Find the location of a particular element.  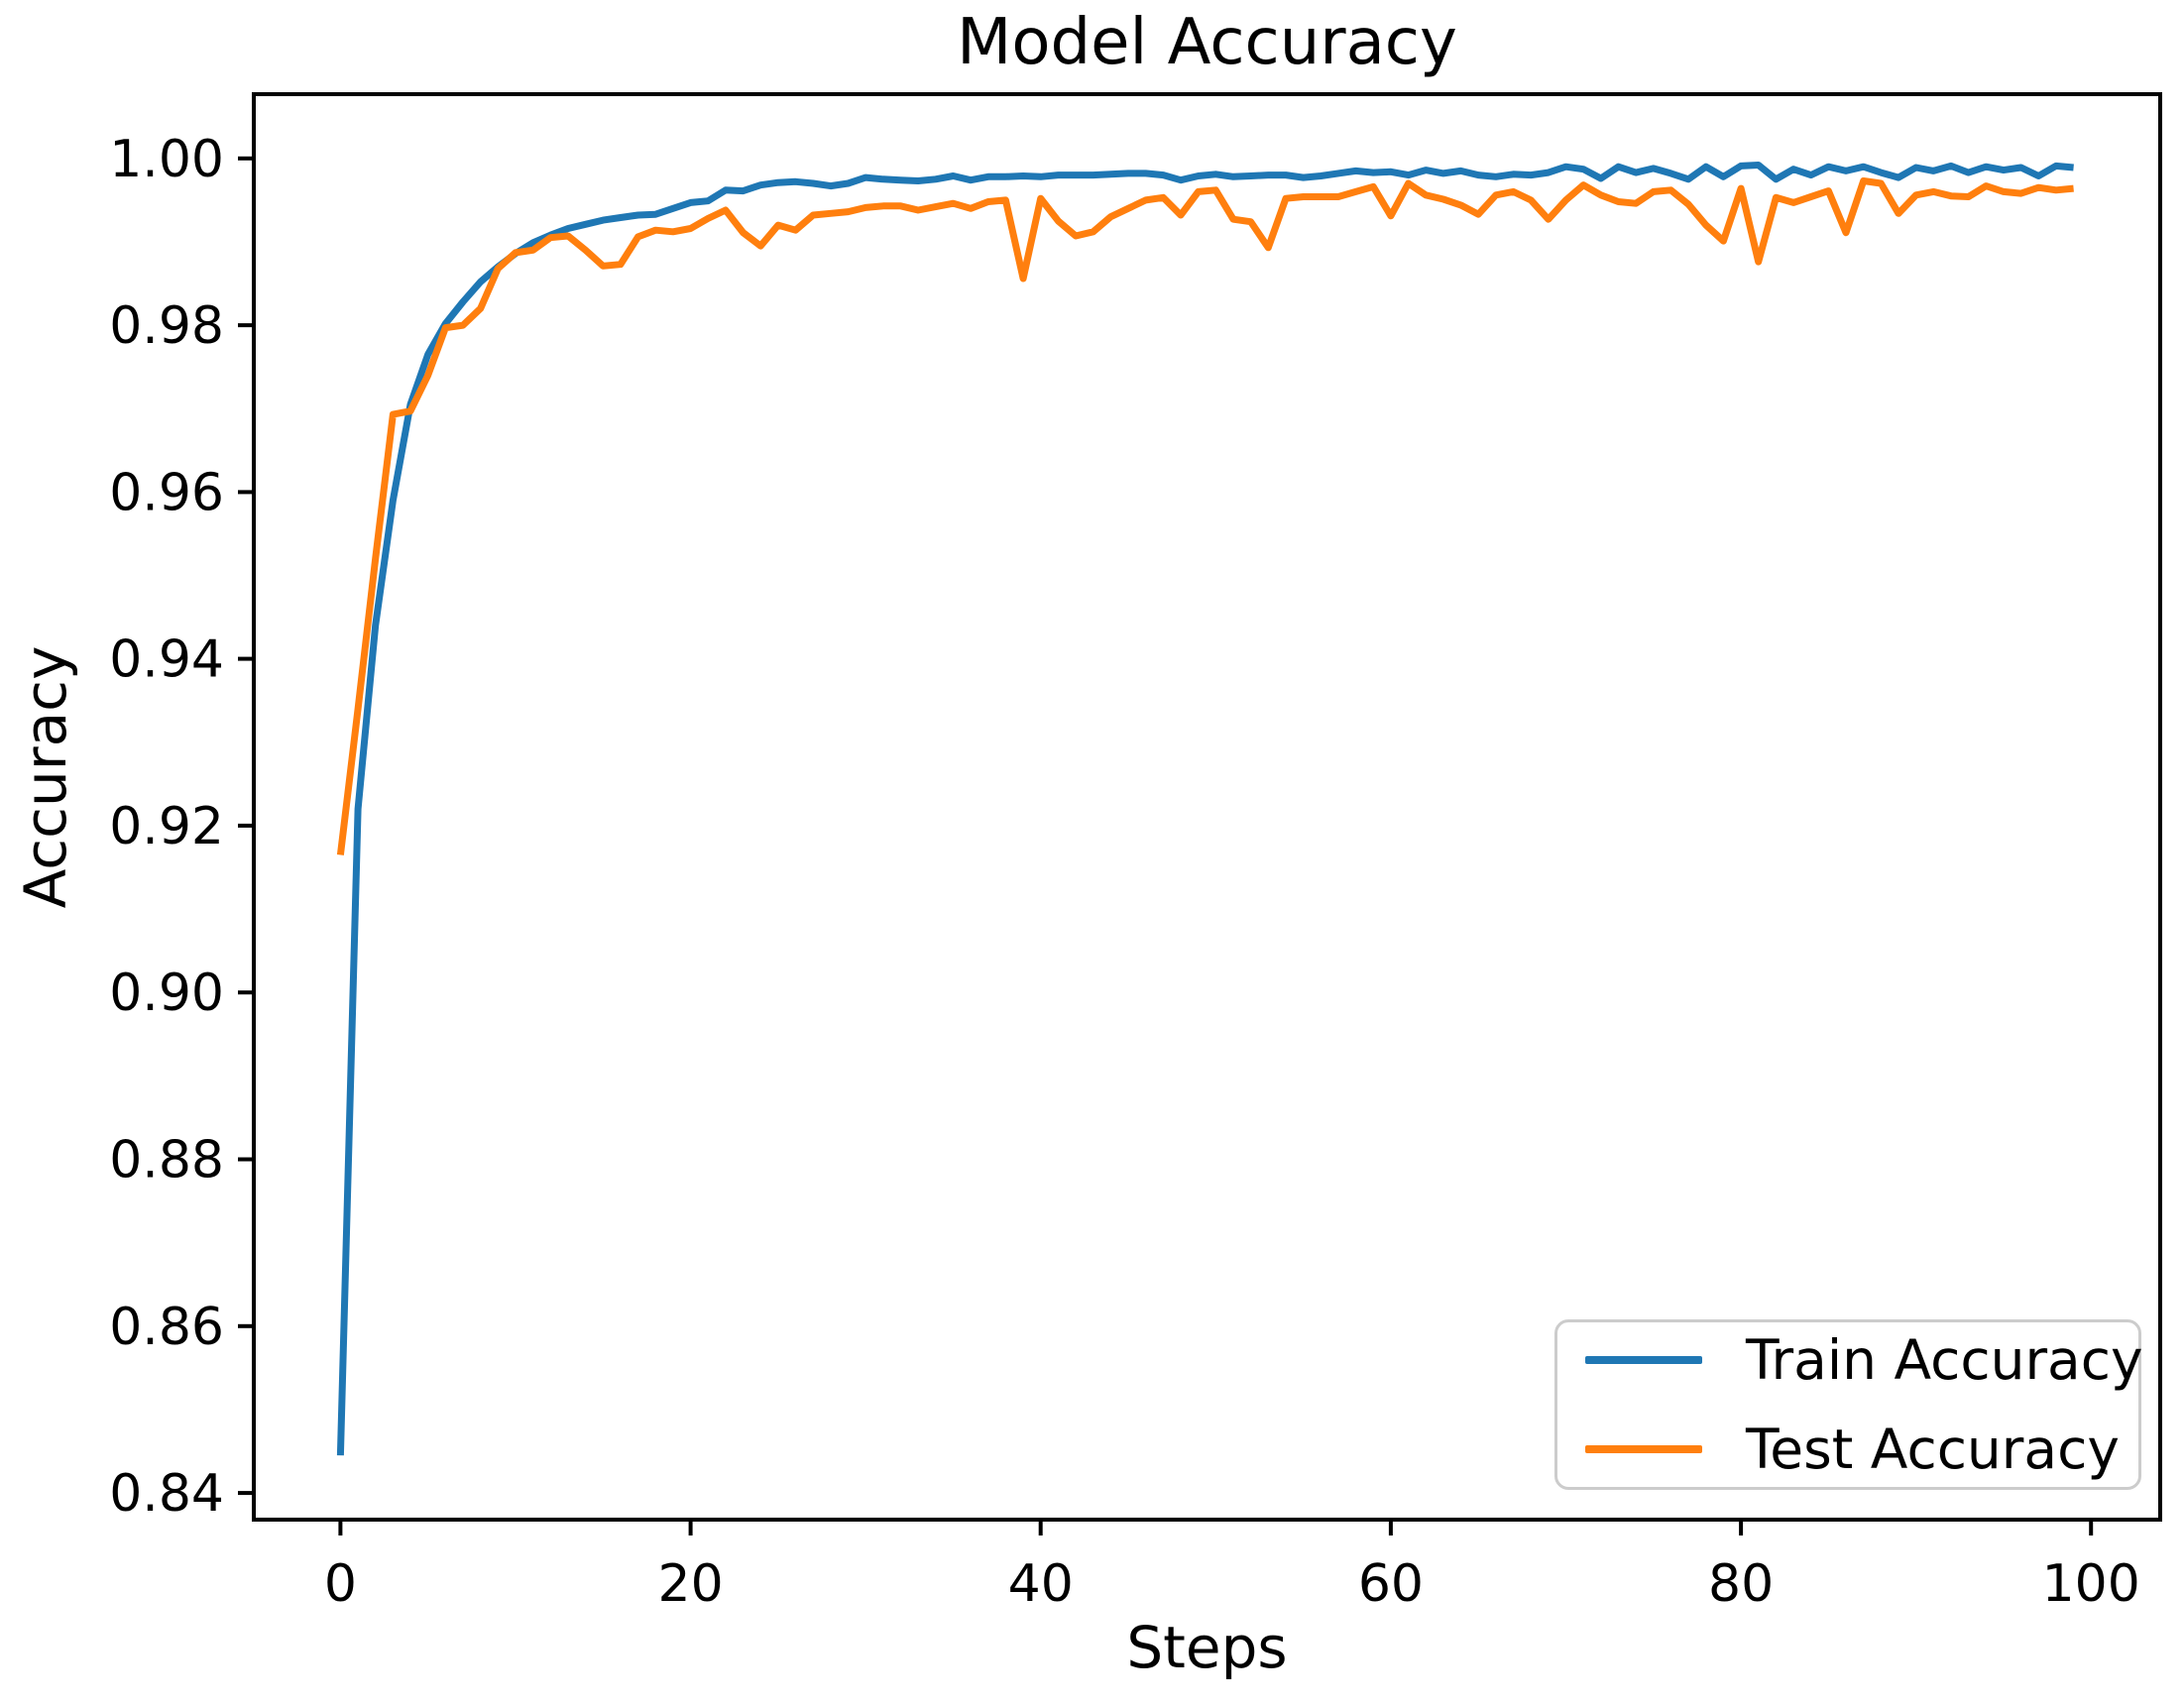

x-tick-label: 60 is located at coordinates (1391, 1584).